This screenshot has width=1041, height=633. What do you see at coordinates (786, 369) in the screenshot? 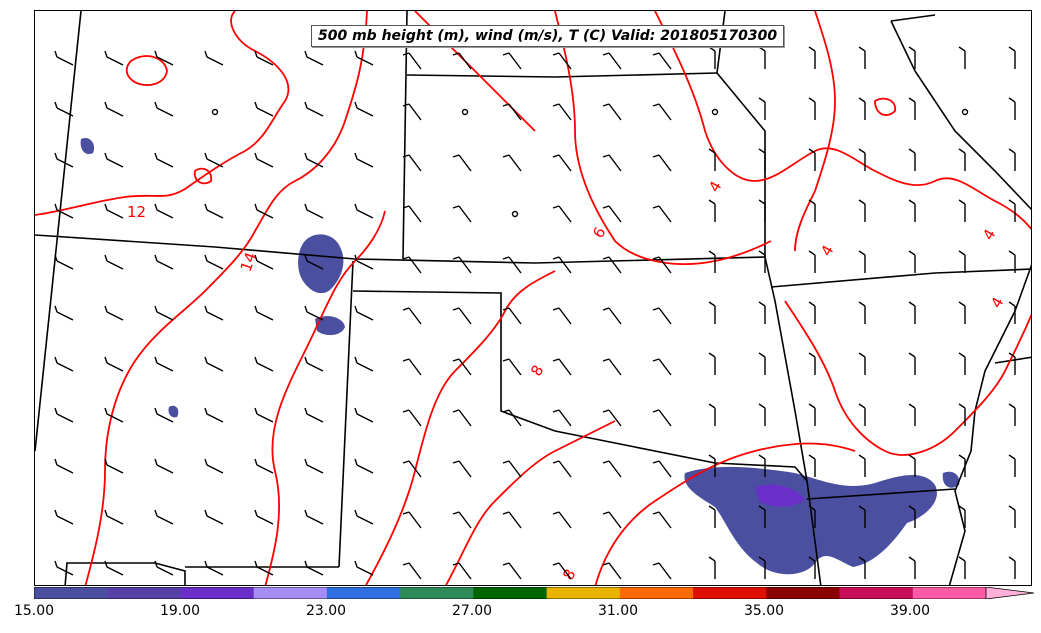
I see `boundary-oklahoma-arkansas` at bounding box center [786, 369].